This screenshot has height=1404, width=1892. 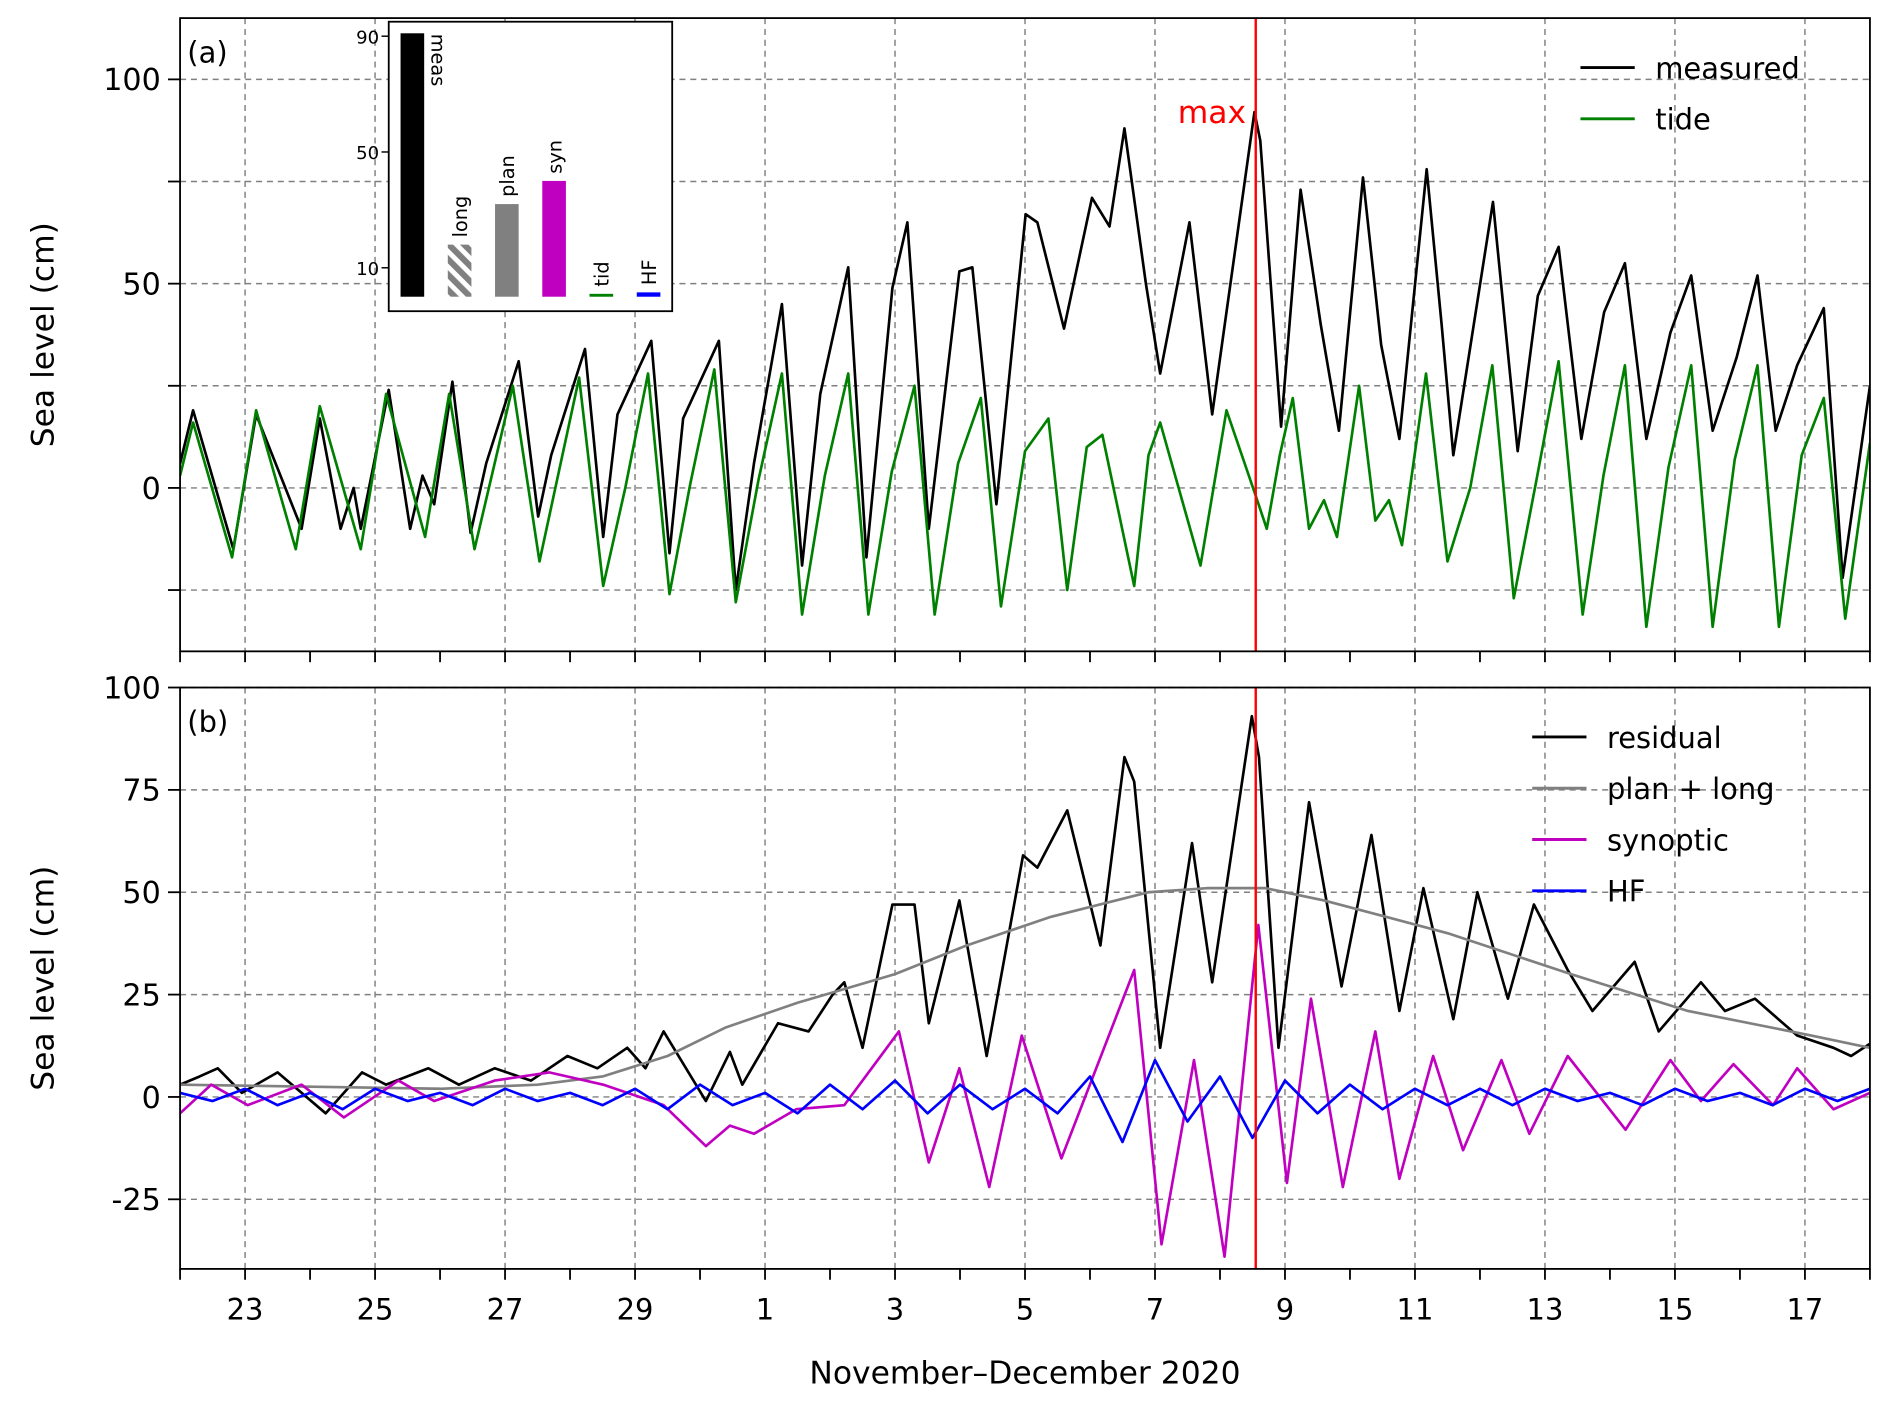 What do you see at coordinates (1025, 1310) in the screenshot?
I see `x-tick-label: 5` at bounding box center [1025, 1310].